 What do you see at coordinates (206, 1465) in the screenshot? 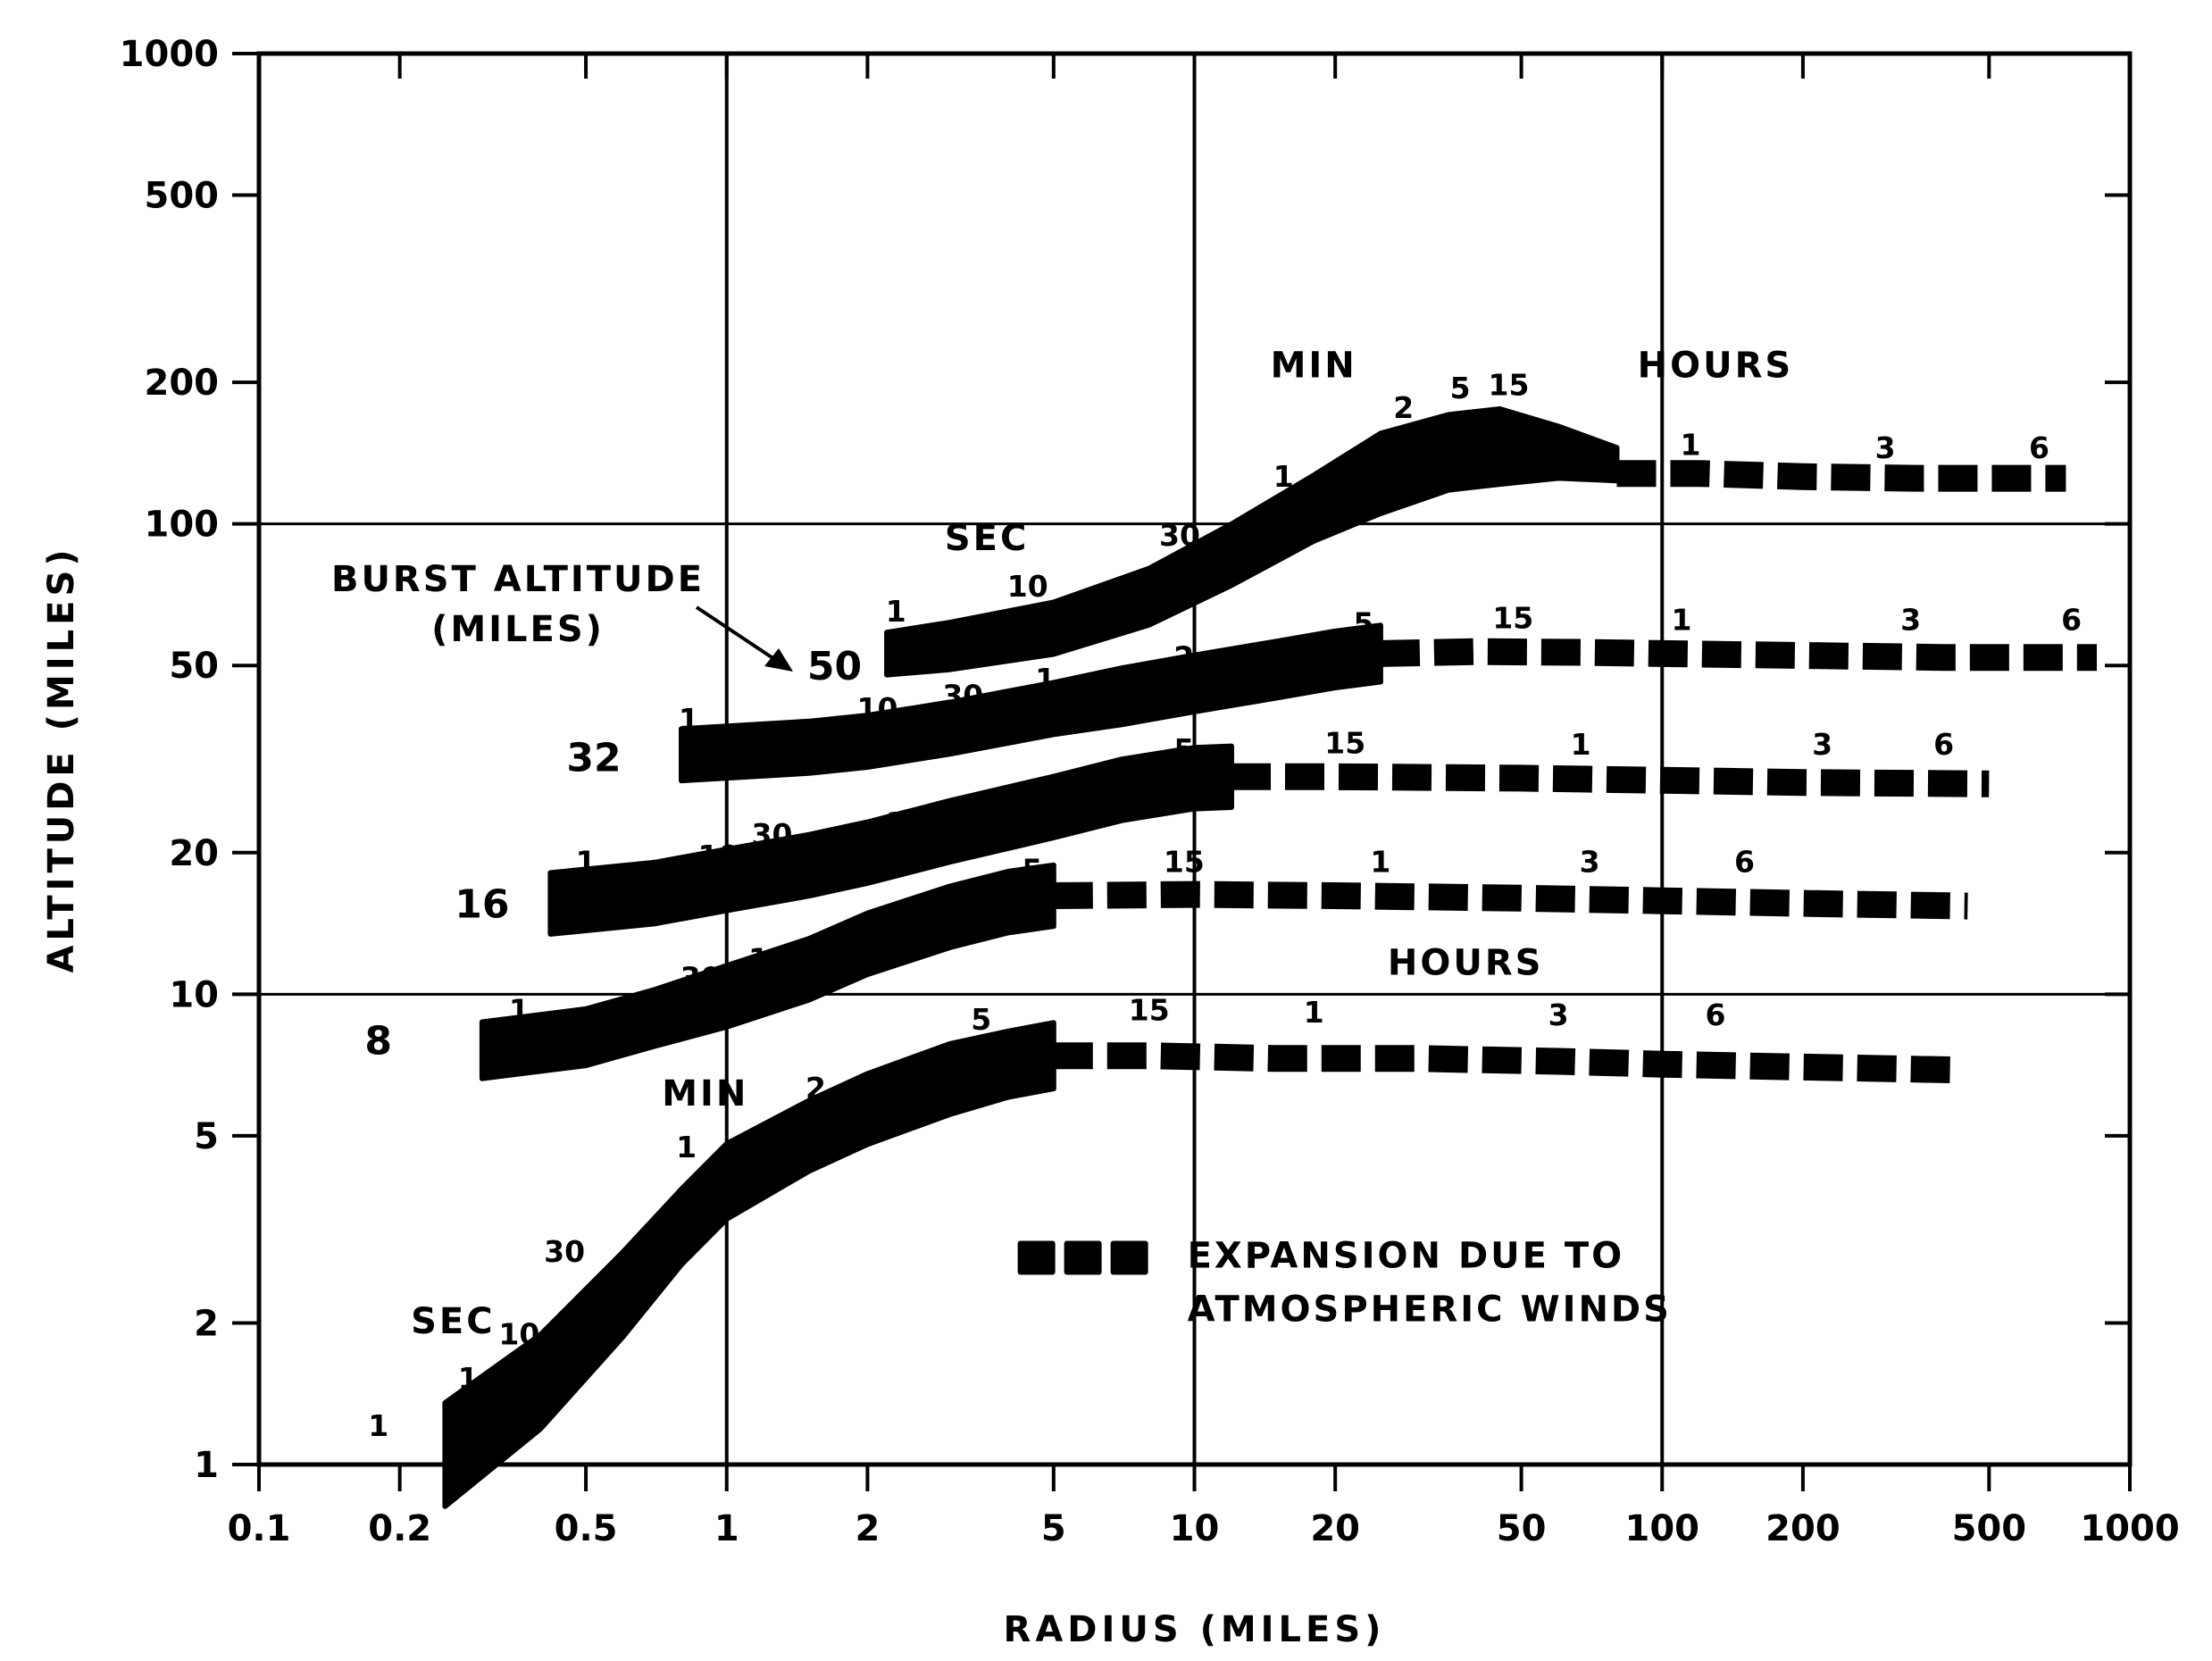
I see `y-tick-label: 1` at bounding box center [206, 1465].